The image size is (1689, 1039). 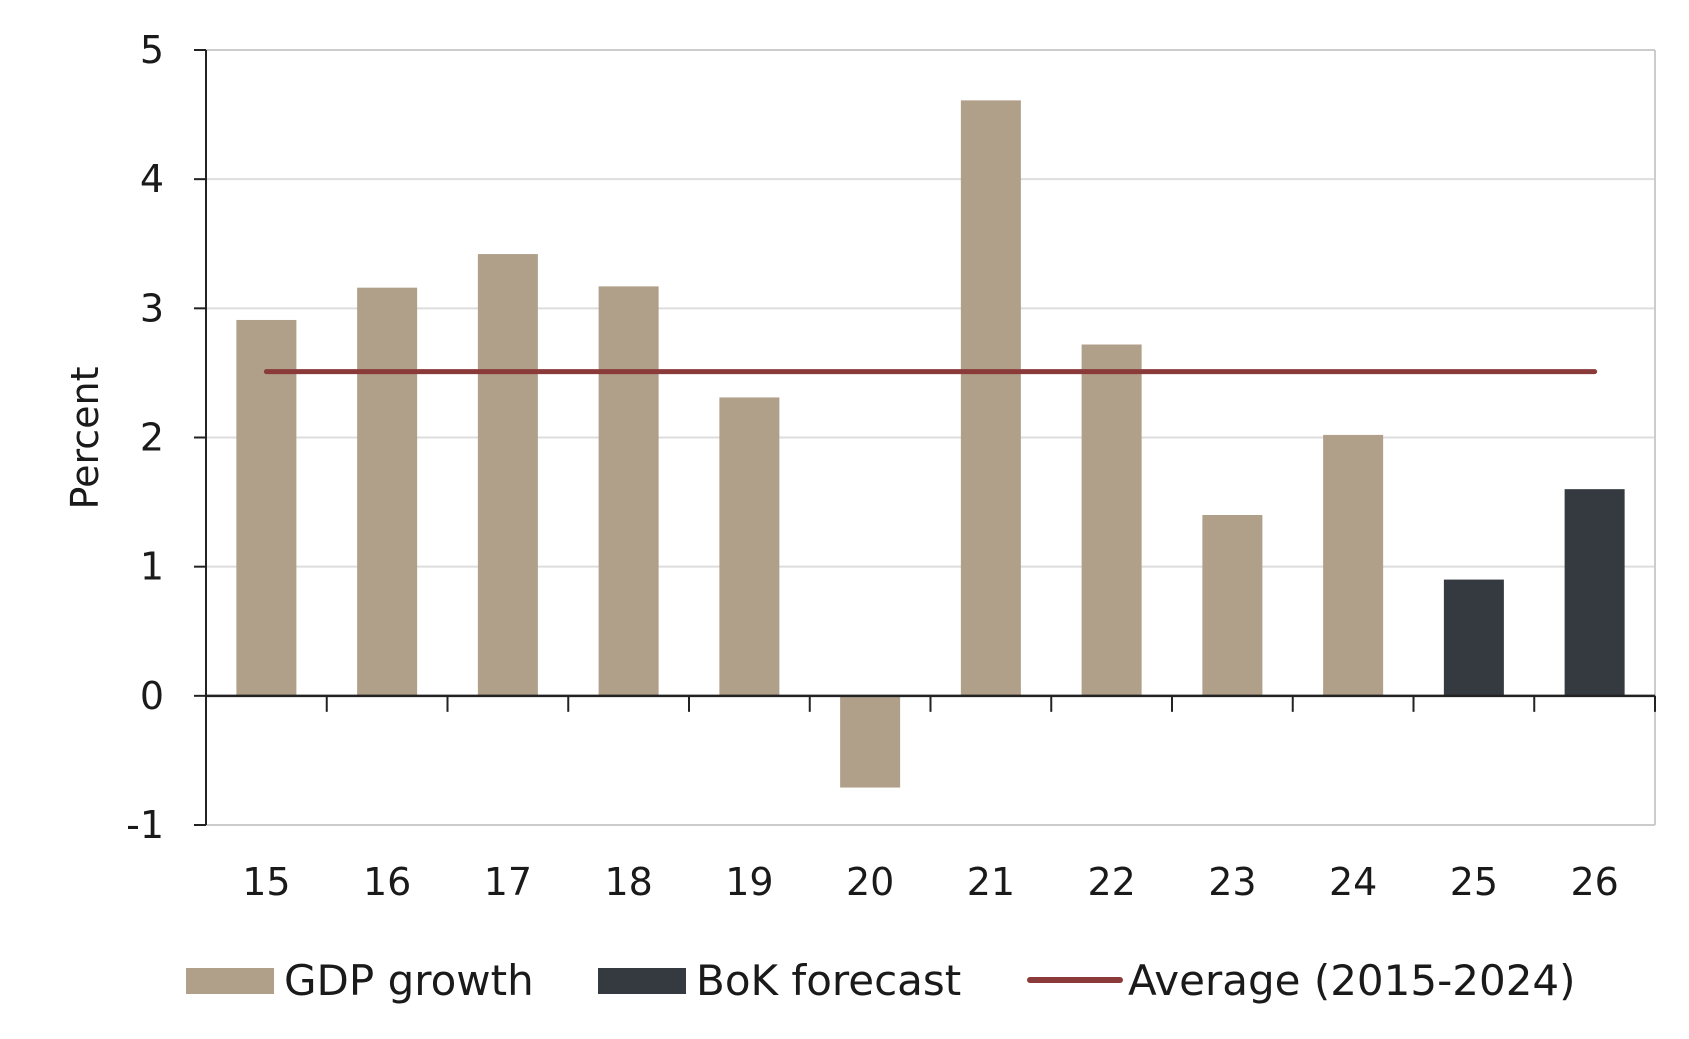 What do you see at coordinates (387, 882) in the screenshot?
I see `x-tick-label: 16` at bounding box center [387, 882].